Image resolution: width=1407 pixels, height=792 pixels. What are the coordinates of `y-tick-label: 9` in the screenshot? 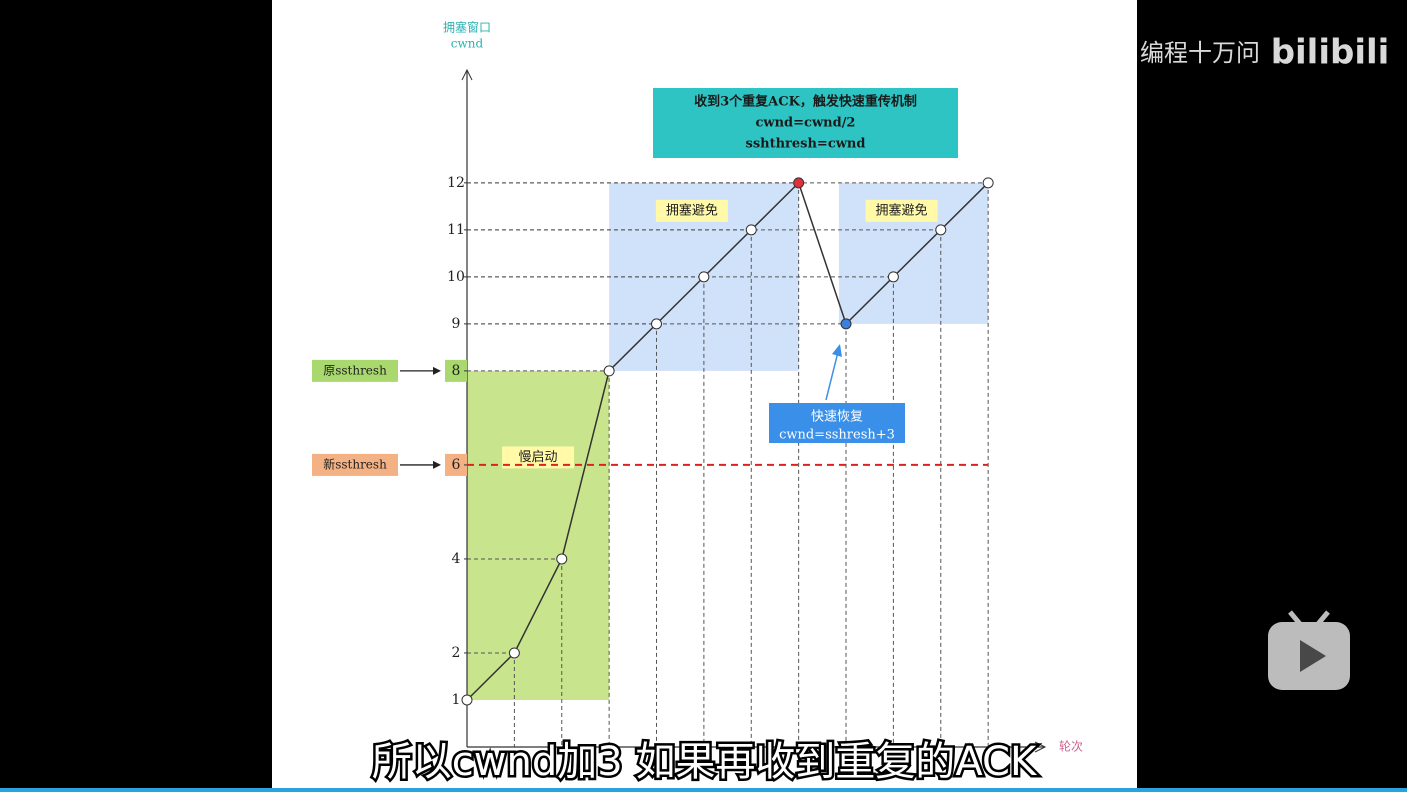 It's located at (456, 324).